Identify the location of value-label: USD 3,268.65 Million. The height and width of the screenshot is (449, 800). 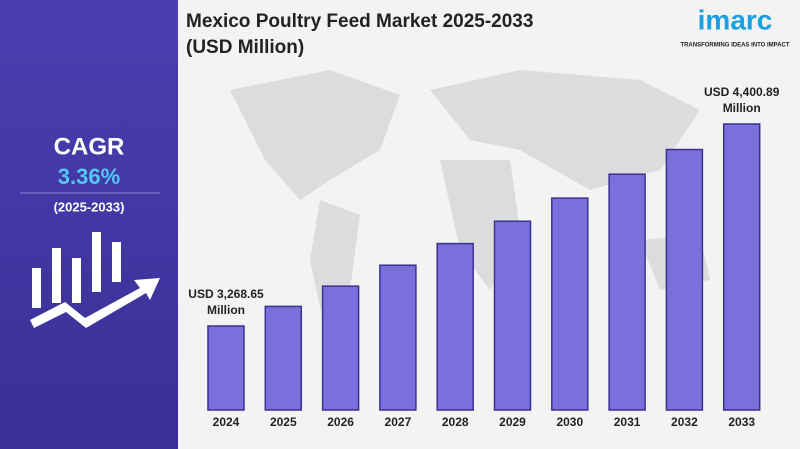
(226, 302).